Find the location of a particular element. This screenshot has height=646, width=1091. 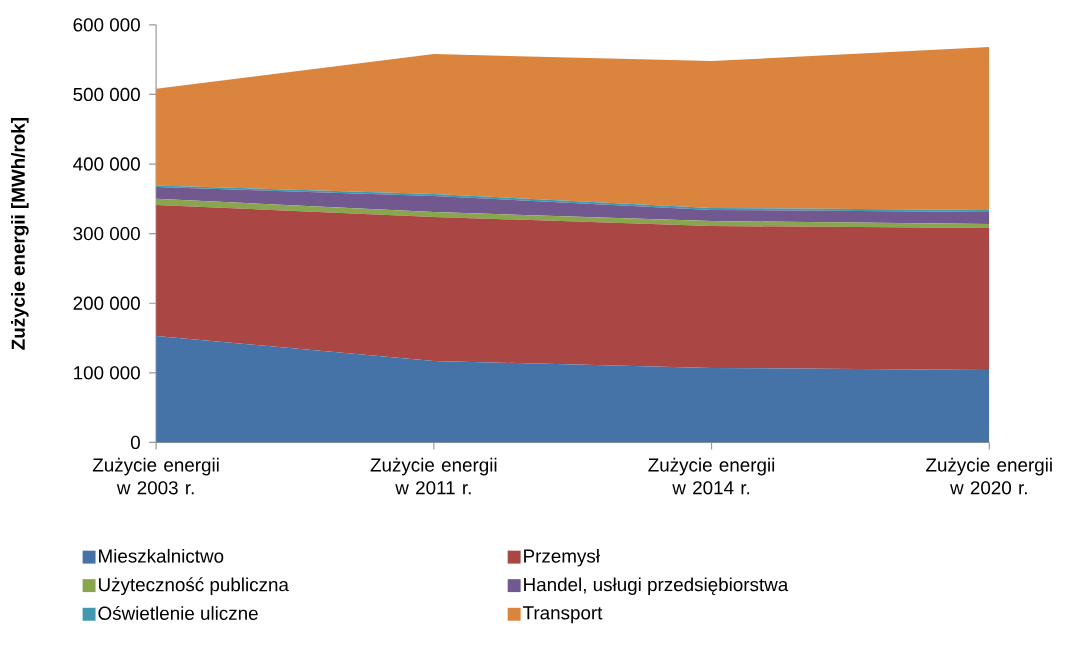

x-tick-label: Zużycie energii w 2014 r. is located at coordinates (711, 476).